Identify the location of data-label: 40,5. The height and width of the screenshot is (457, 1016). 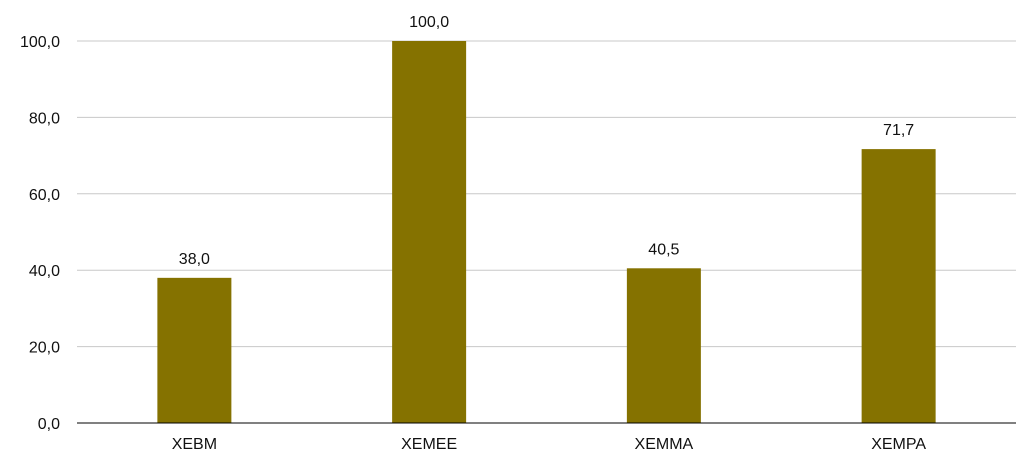
(663, 249).